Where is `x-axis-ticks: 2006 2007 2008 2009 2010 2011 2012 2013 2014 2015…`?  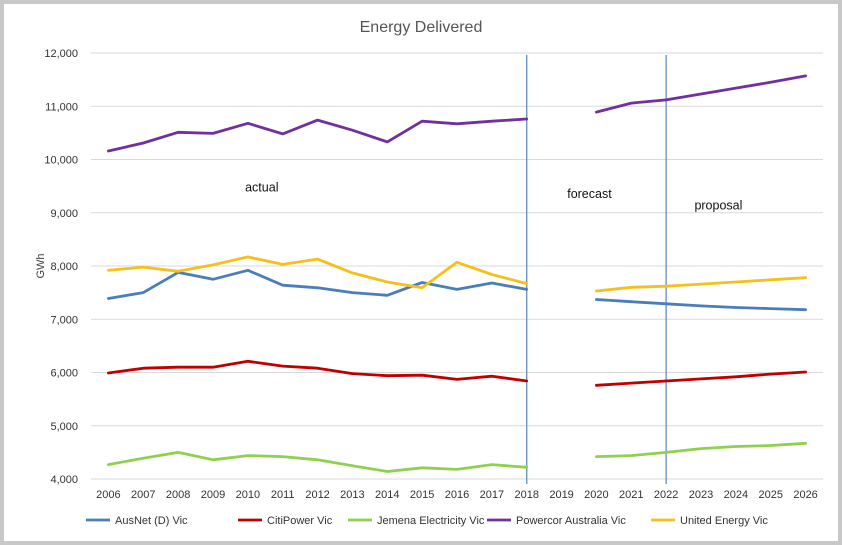 x-axis-ticks: 2006 2007 2008 2009 2010 2011 2012 2013 2014 2015… is located at coordinates (457, 495).